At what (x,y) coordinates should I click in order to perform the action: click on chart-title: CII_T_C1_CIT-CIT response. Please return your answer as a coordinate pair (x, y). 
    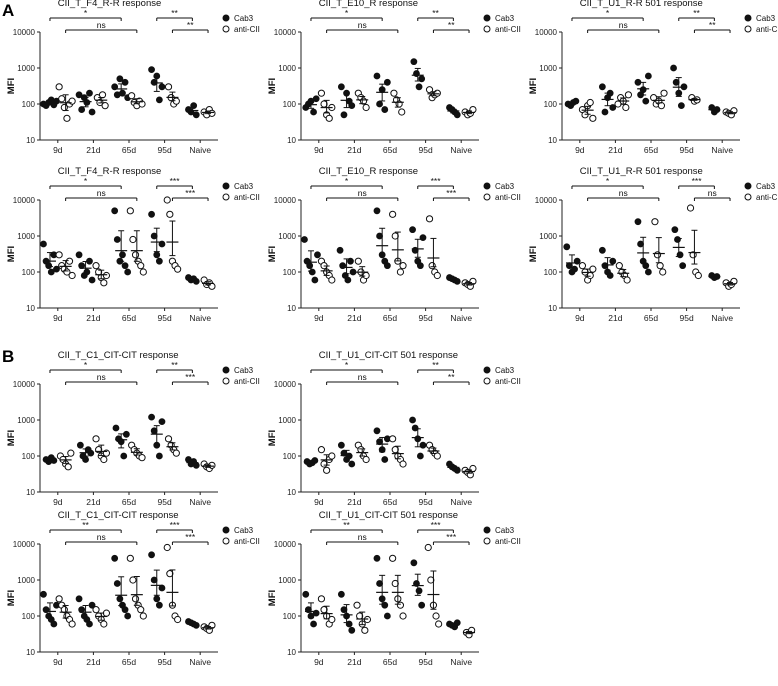
    Looking at the image, I should click on (118, 515).